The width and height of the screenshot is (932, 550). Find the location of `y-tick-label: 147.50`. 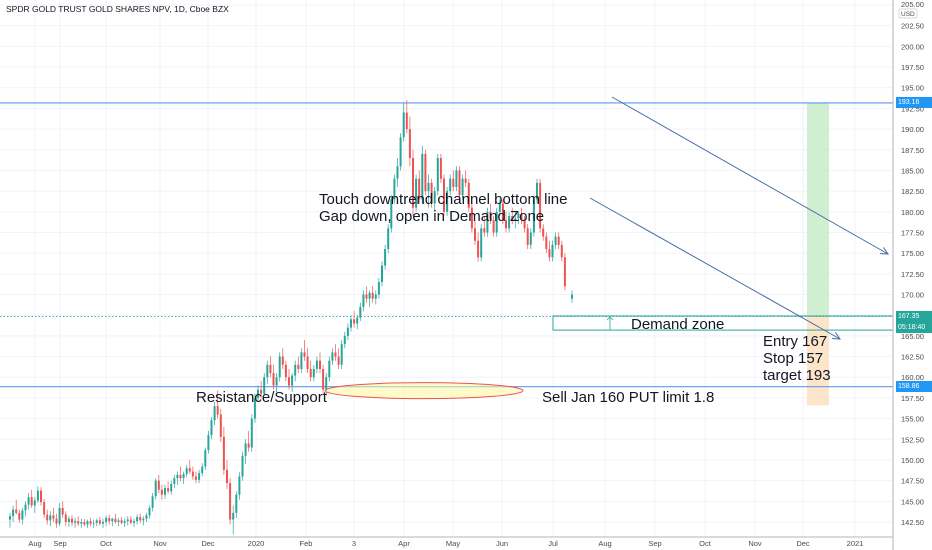

y-tick-label: 147.50 is located at coordinates (912, 481).